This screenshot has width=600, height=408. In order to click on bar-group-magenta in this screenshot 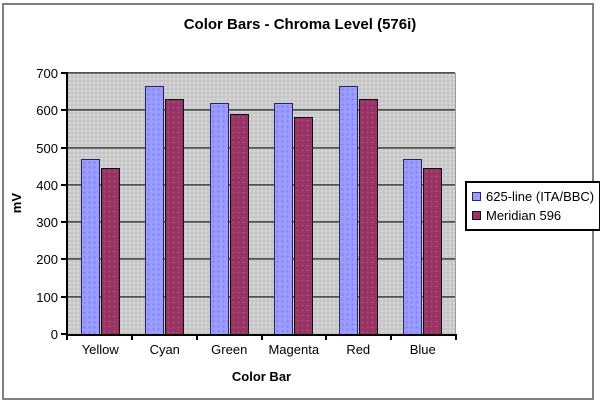, I will do `click(294, 203)`.